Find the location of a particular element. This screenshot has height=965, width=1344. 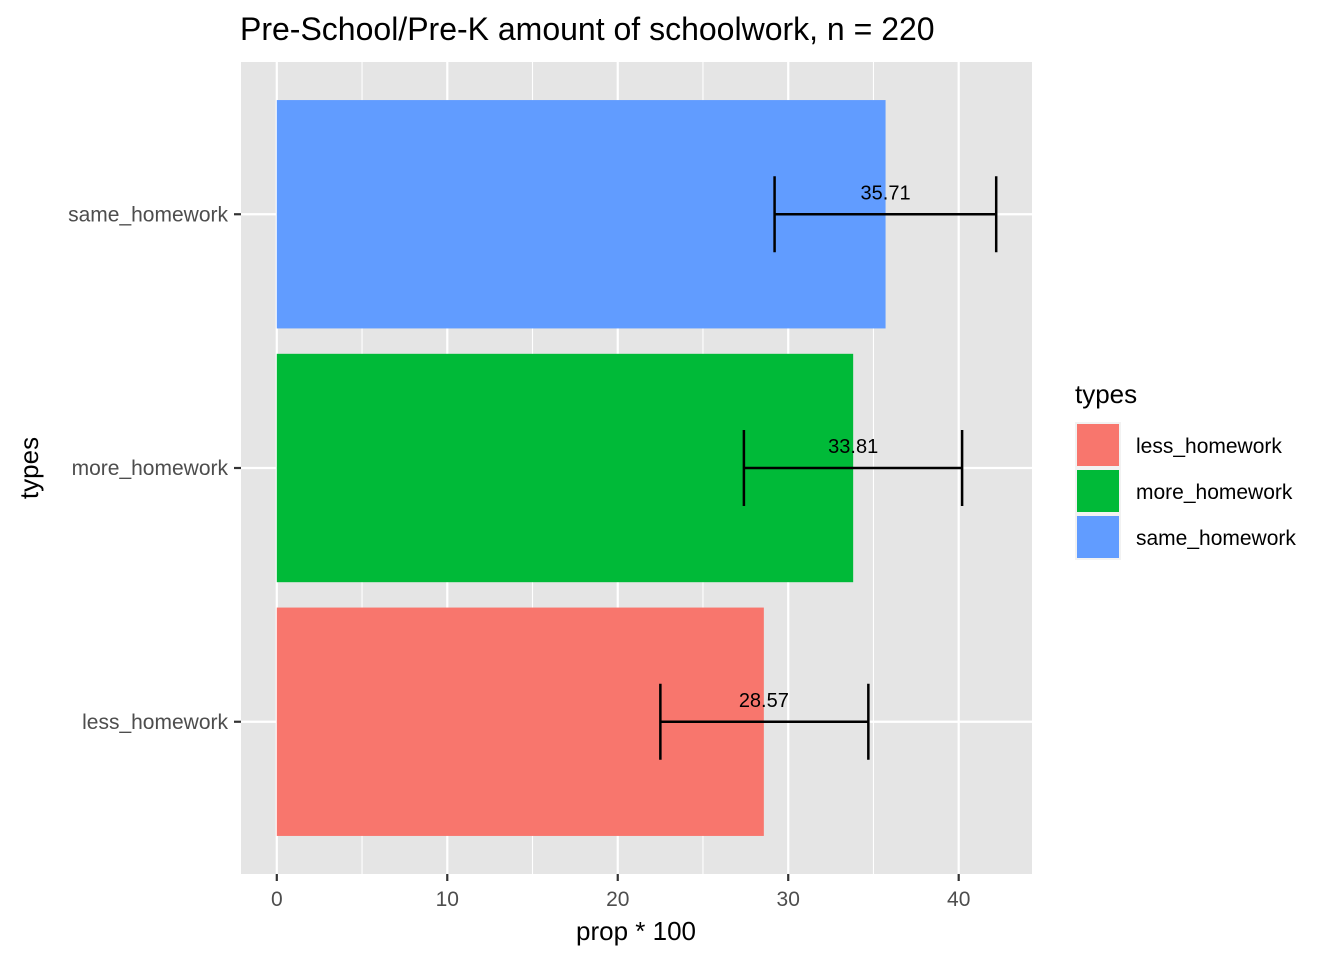

legend-label: more_homework is located at coordinates (1214, 492).